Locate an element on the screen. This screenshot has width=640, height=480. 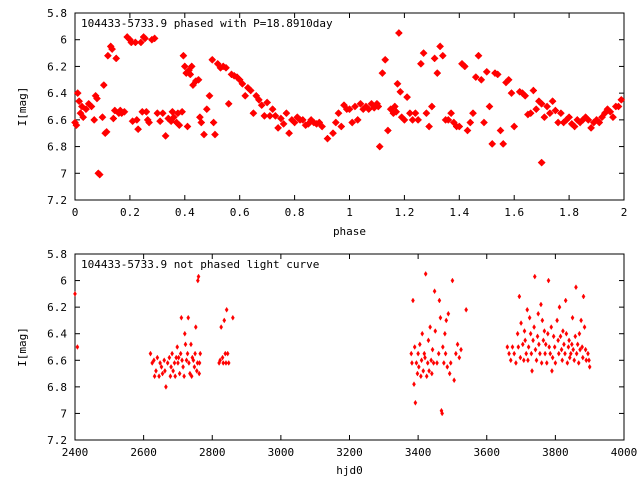
chart-title: 104433-5733.9 phased with P=18.8910day is located at coordinates (207, 23).